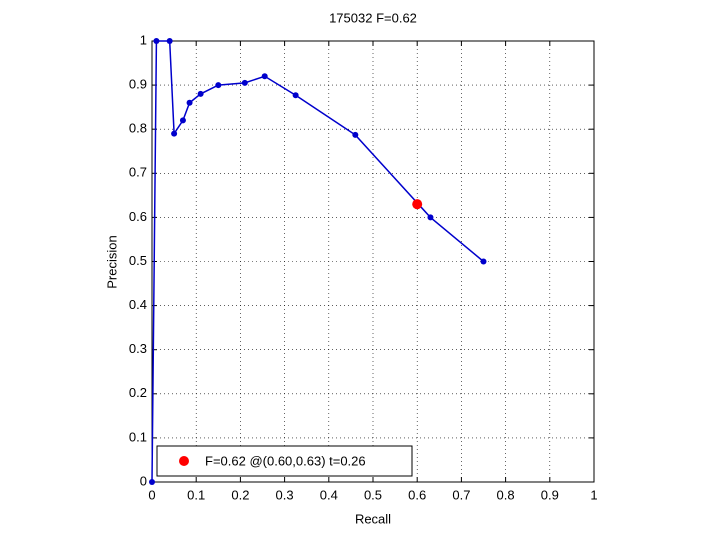  What do you see at coordinates (240, 494) in the screenshot?
I see `x-tick-label: 0.2` at bounding box center [240, 494].